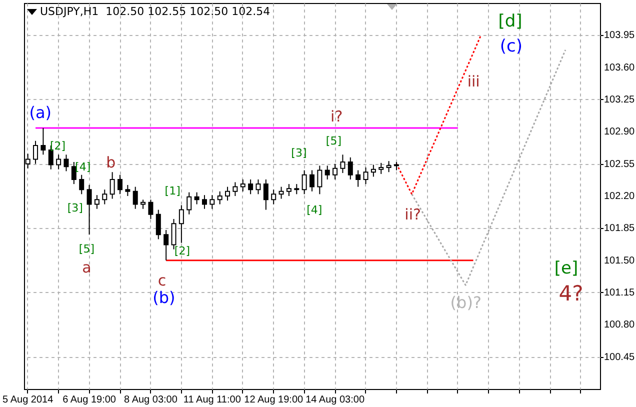  I want to click on y-tick-label: 101.50, so click(620, 260).